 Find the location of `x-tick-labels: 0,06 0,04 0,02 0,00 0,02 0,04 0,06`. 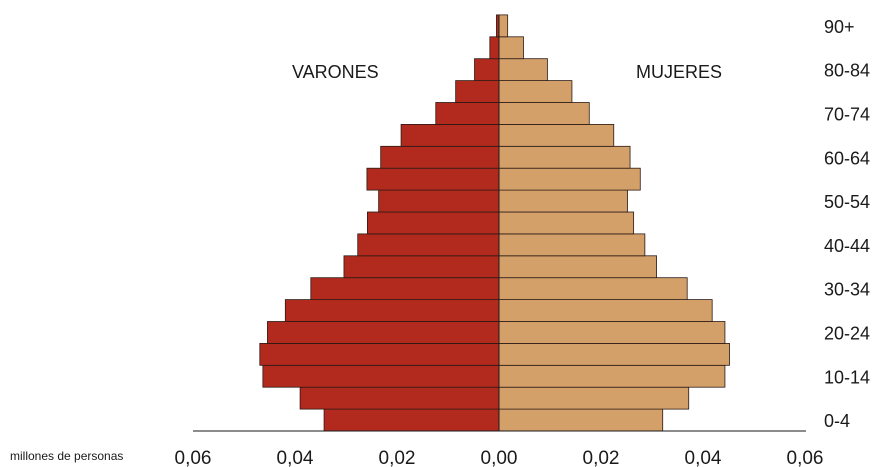

x-tick-labels: 0,06 0,04 0,02 0,00 0,02 0,04 0,06 is located at coordinates (499, 457).